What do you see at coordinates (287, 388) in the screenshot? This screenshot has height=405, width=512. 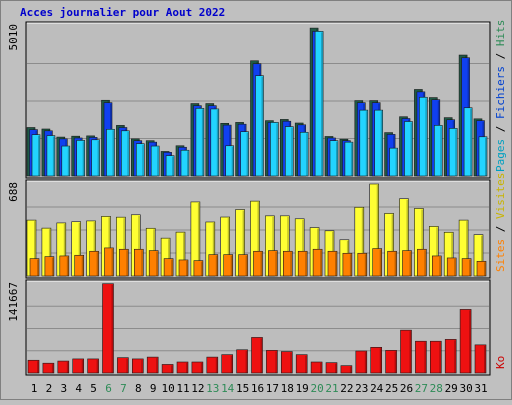 I see `day-label: 18` at bounding box center [287, 388].